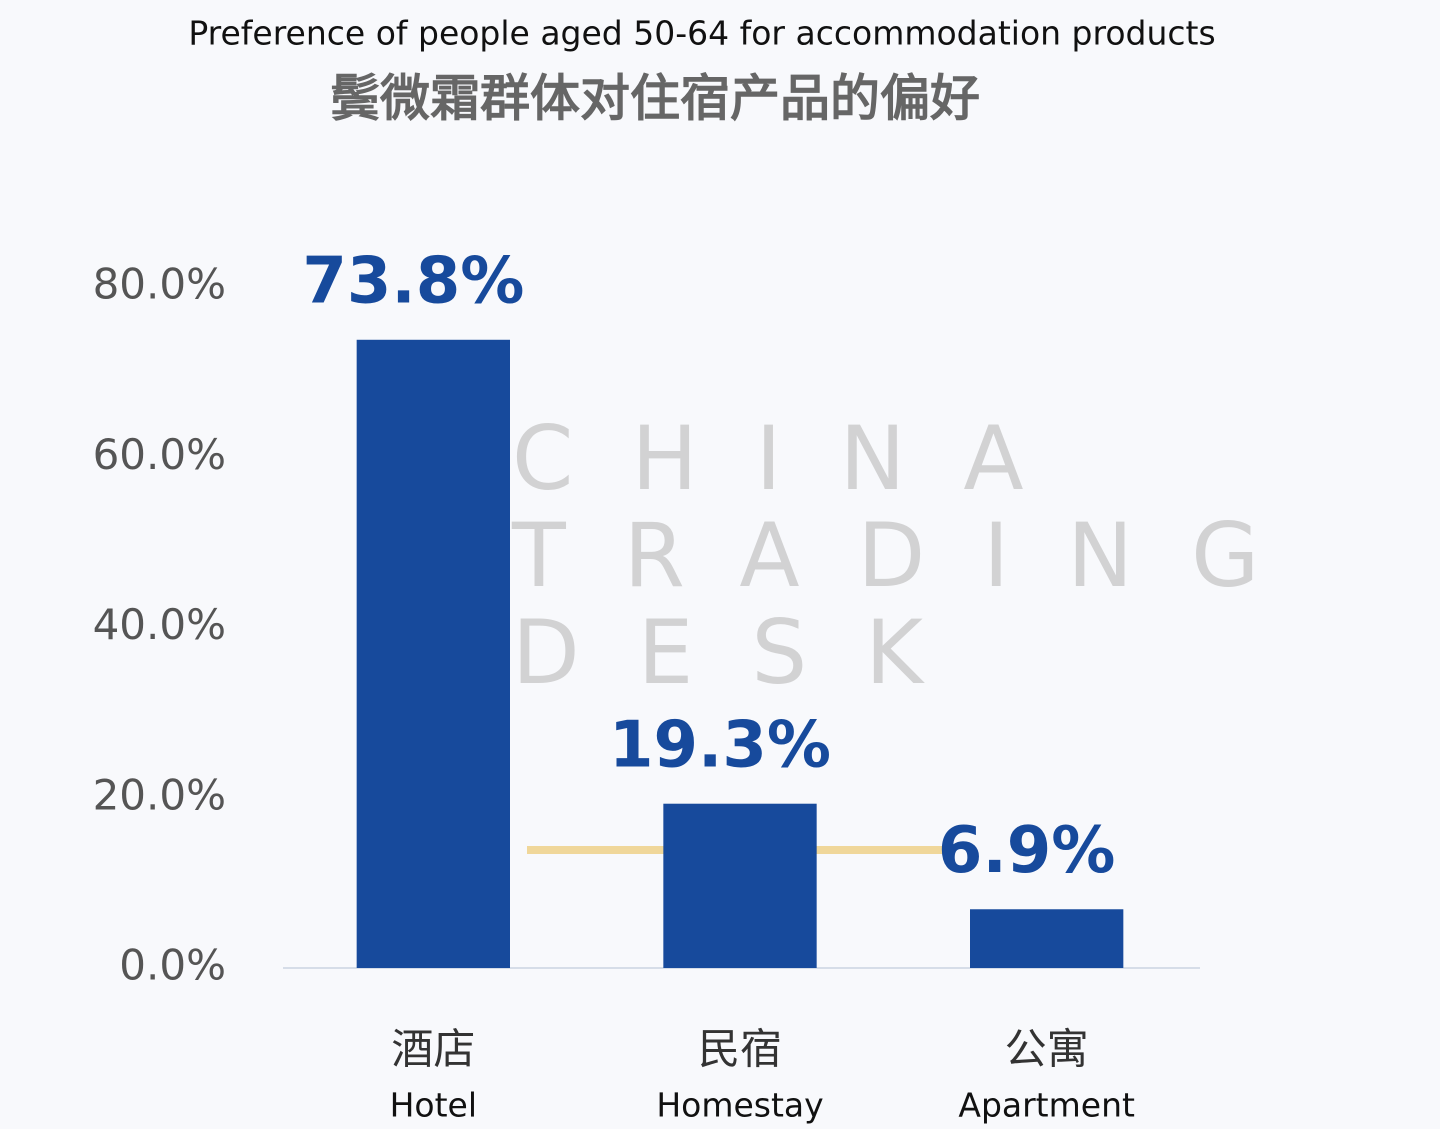 The height and width of the screenshot is (1129, 1440). Describe the element at coordinates (797, 458) in the screenshot. I see `watermark: CHINA` at that location.